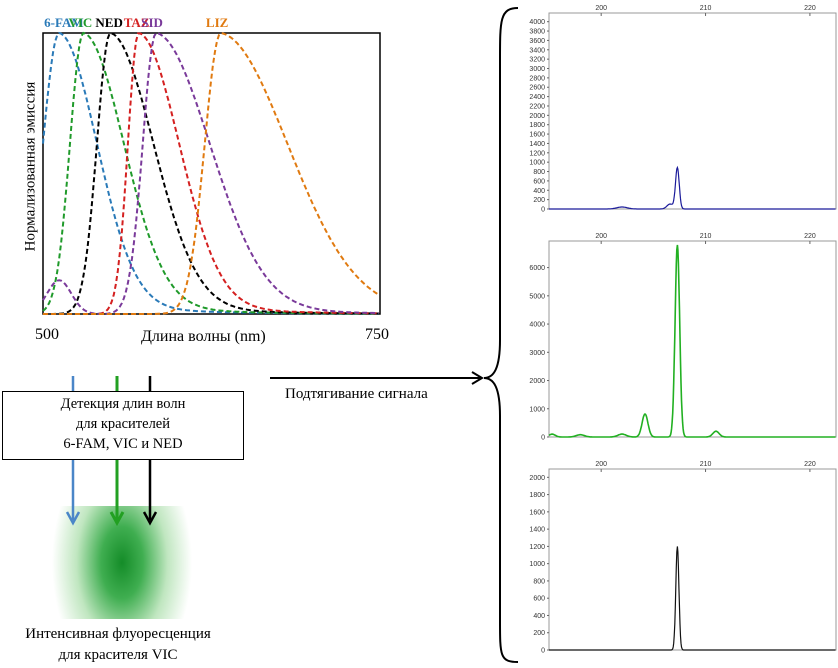  What do you see at coordinates (601, 8) in the screenshot?
I see `panel-1-x-tick: 200` at bounding box center [601, 8].